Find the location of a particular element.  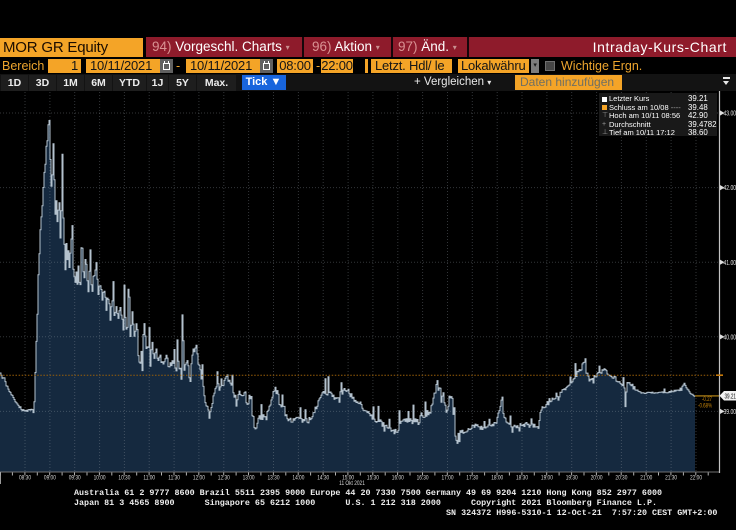

svg-text: 42.00 is located at coordinates (730, 188).